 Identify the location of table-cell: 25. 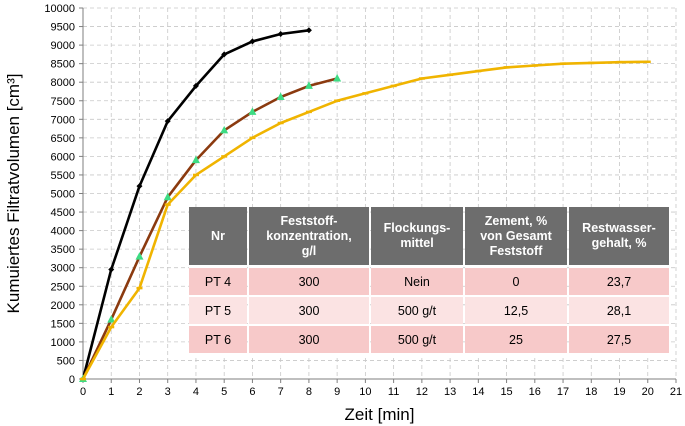
(516, 340).